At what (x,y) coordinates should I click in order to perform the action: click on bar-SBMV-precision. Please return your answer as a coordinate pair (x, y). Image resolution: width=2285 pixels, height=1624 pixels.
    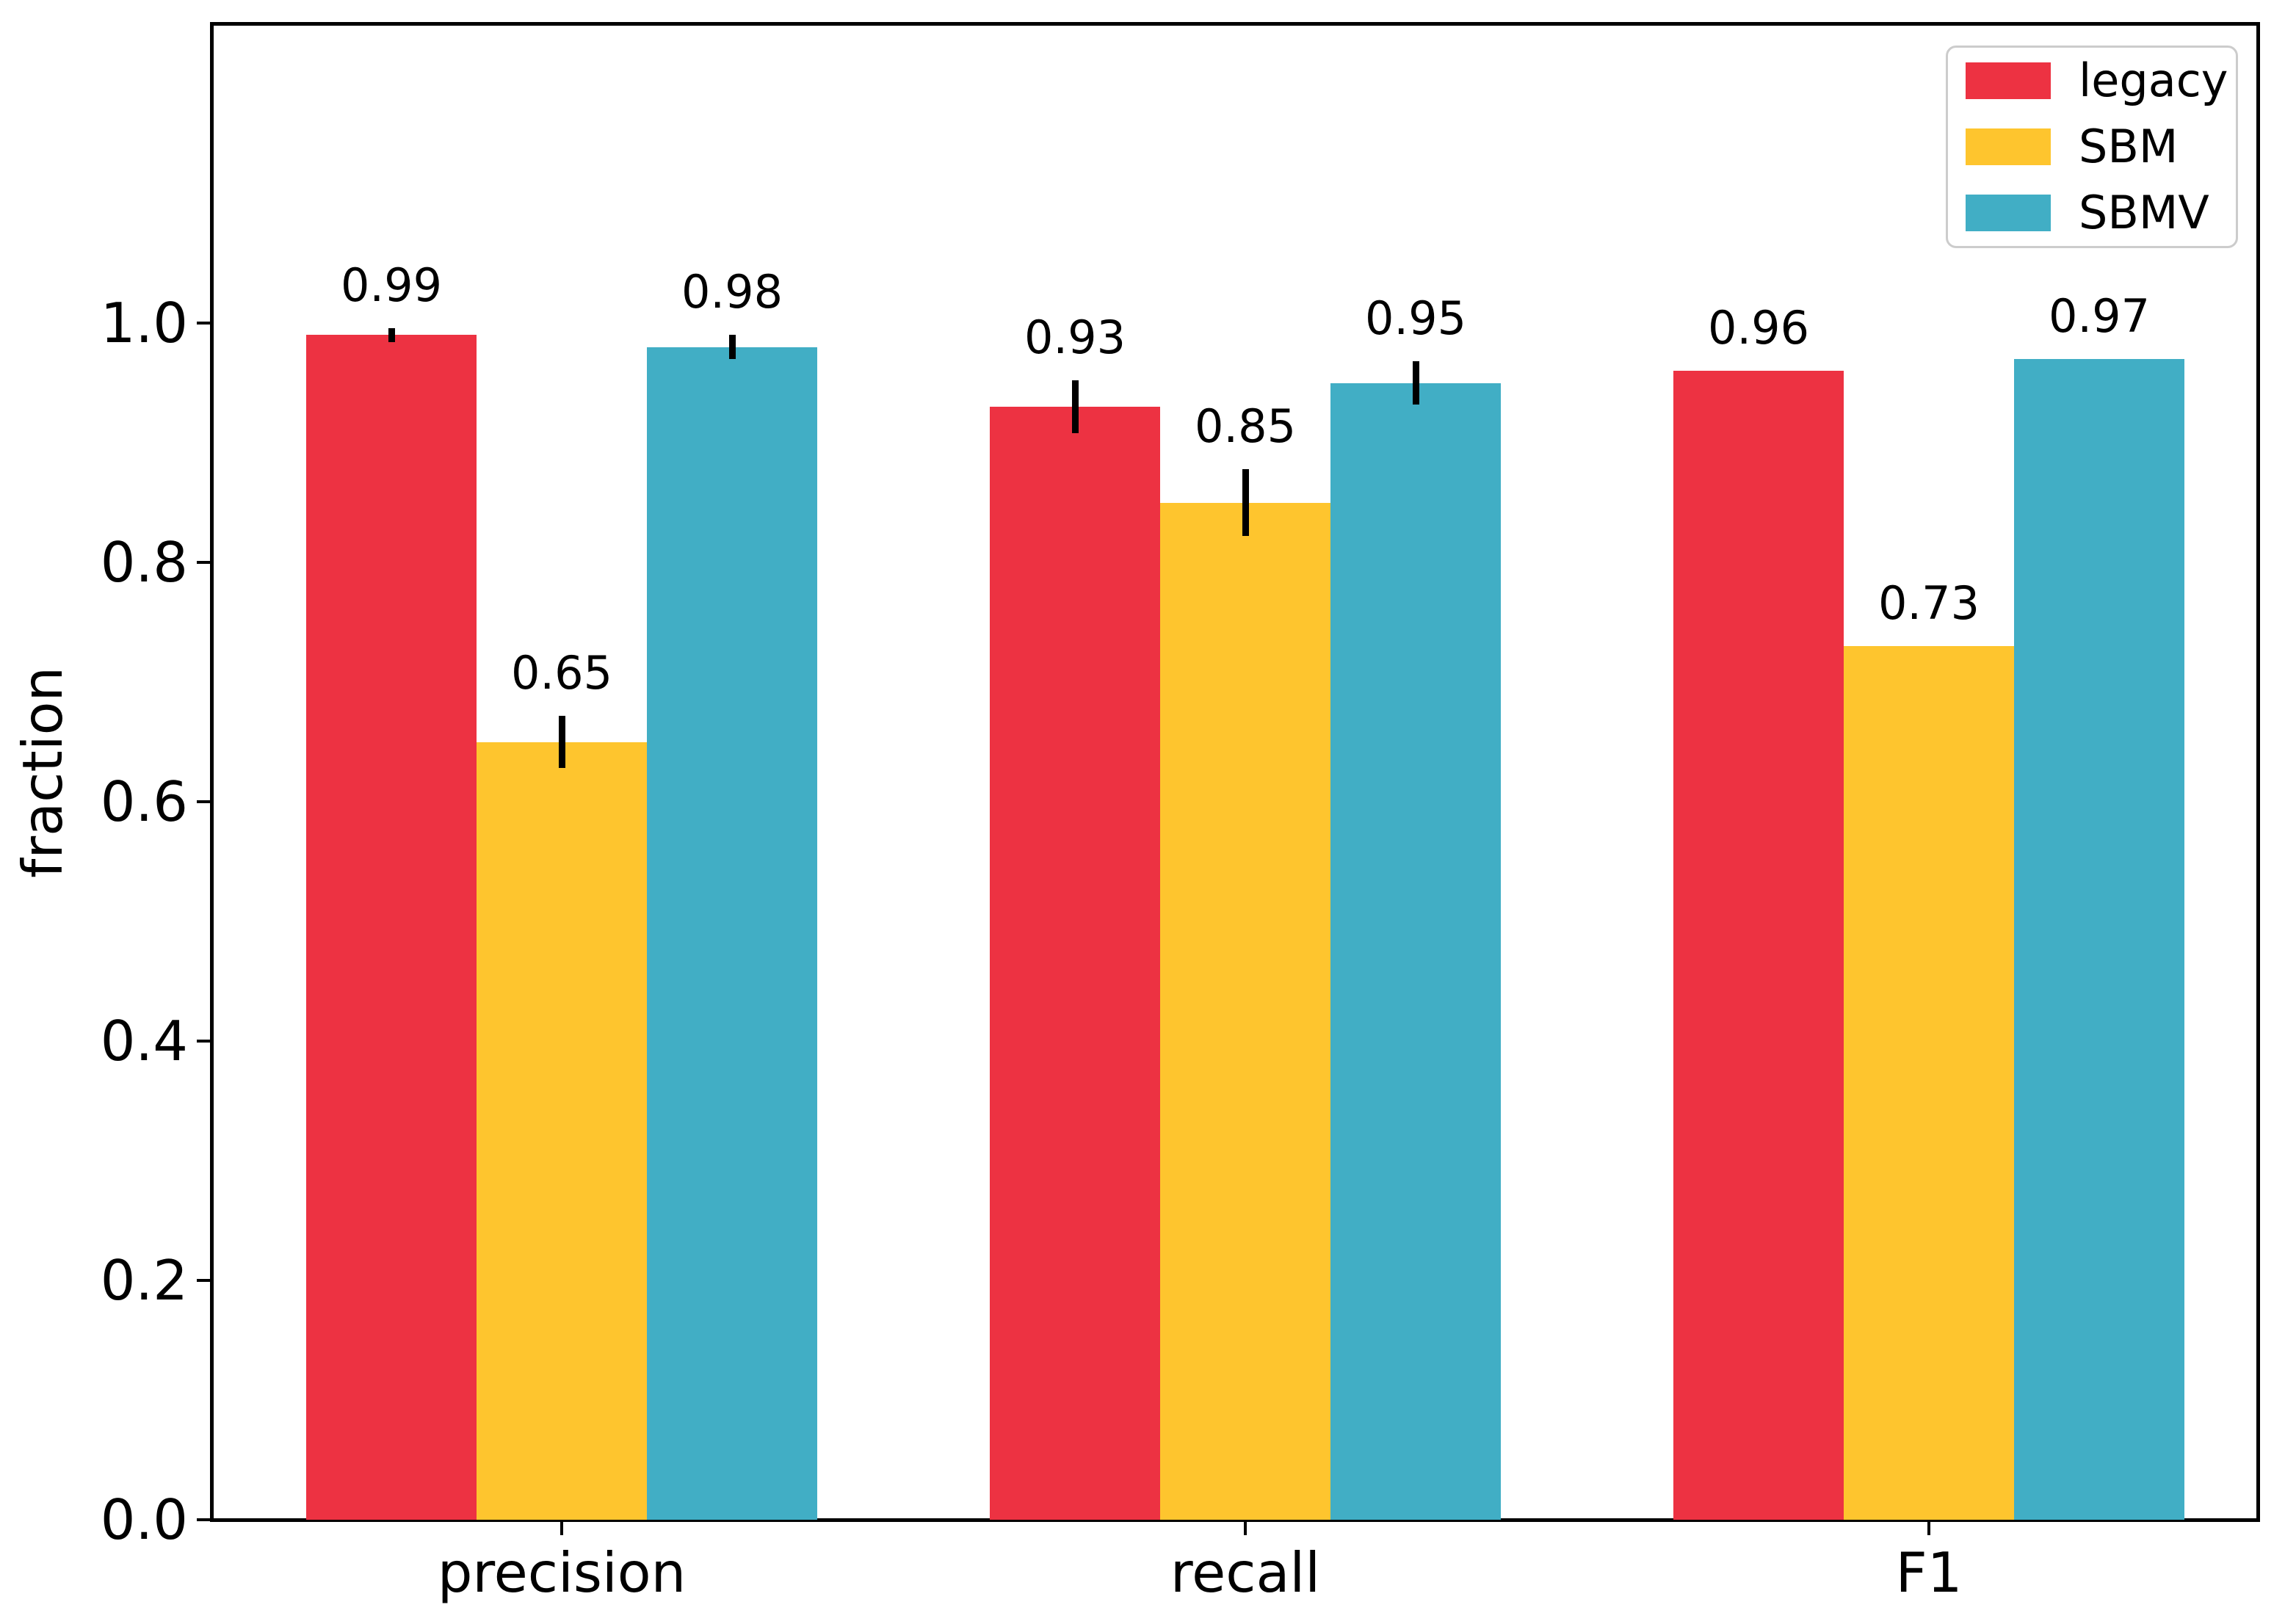
    Looking at the image, I should click on (732, 934).